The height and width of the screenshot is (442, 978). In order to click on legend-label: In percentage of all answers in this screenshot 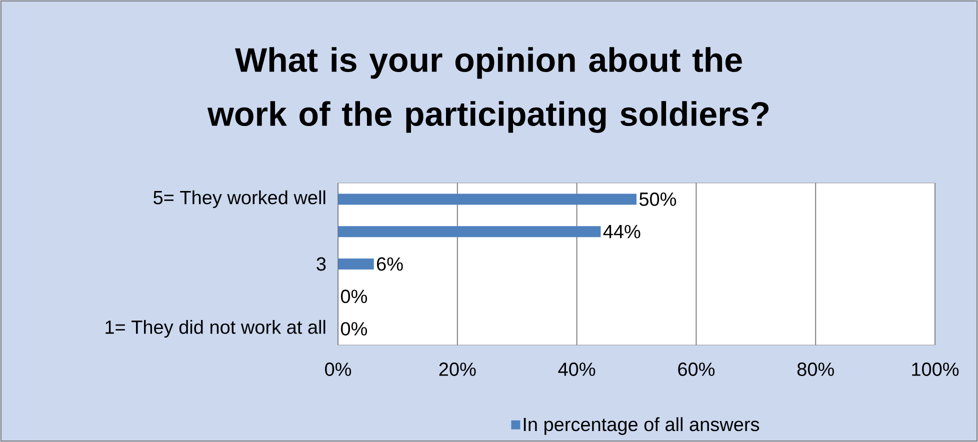, I will do `click(642, 426)`.